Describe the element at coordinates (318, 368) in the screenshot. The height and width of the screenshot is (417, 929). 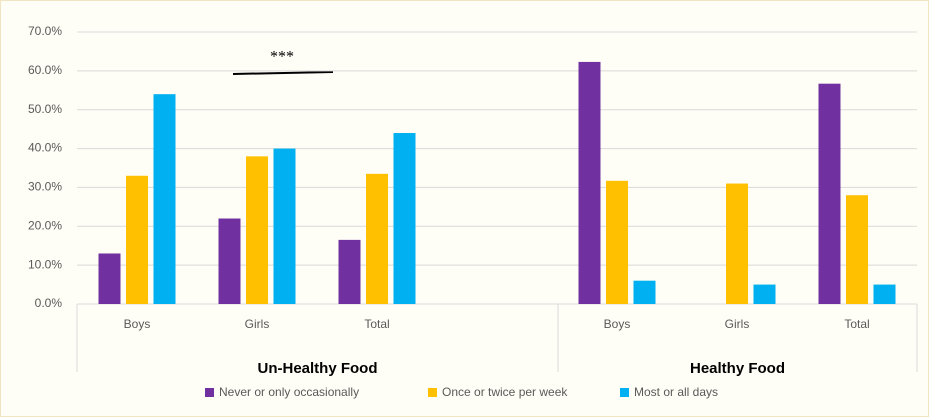
I see `group-label: Un-Healthy Food` at that location.